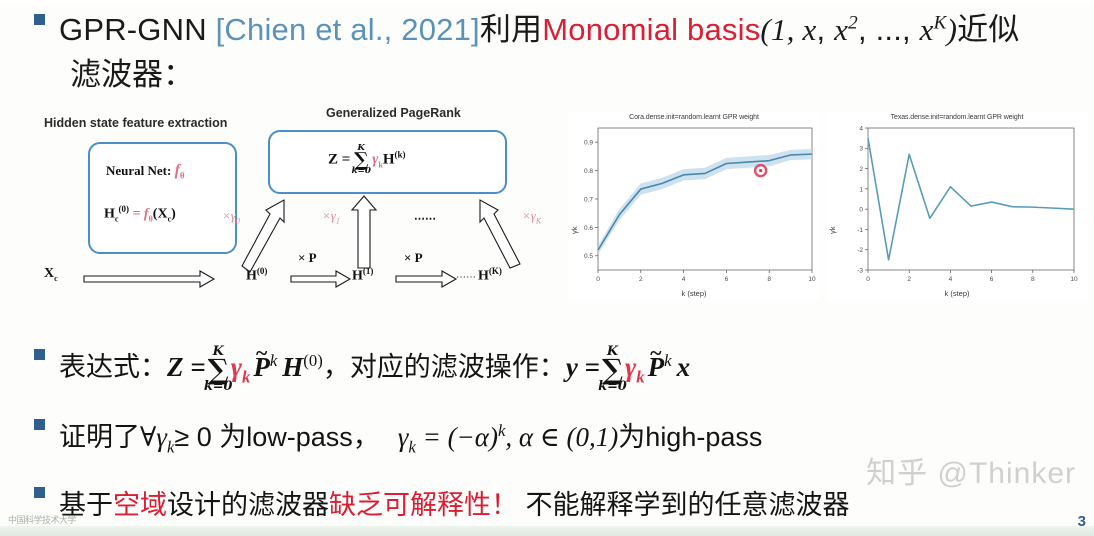 This screenshot has width=1094, height=536. I want to click on neural-net-box: Neural Net: fθ Hc(0) = fθ(Xc), so click(162, 198).